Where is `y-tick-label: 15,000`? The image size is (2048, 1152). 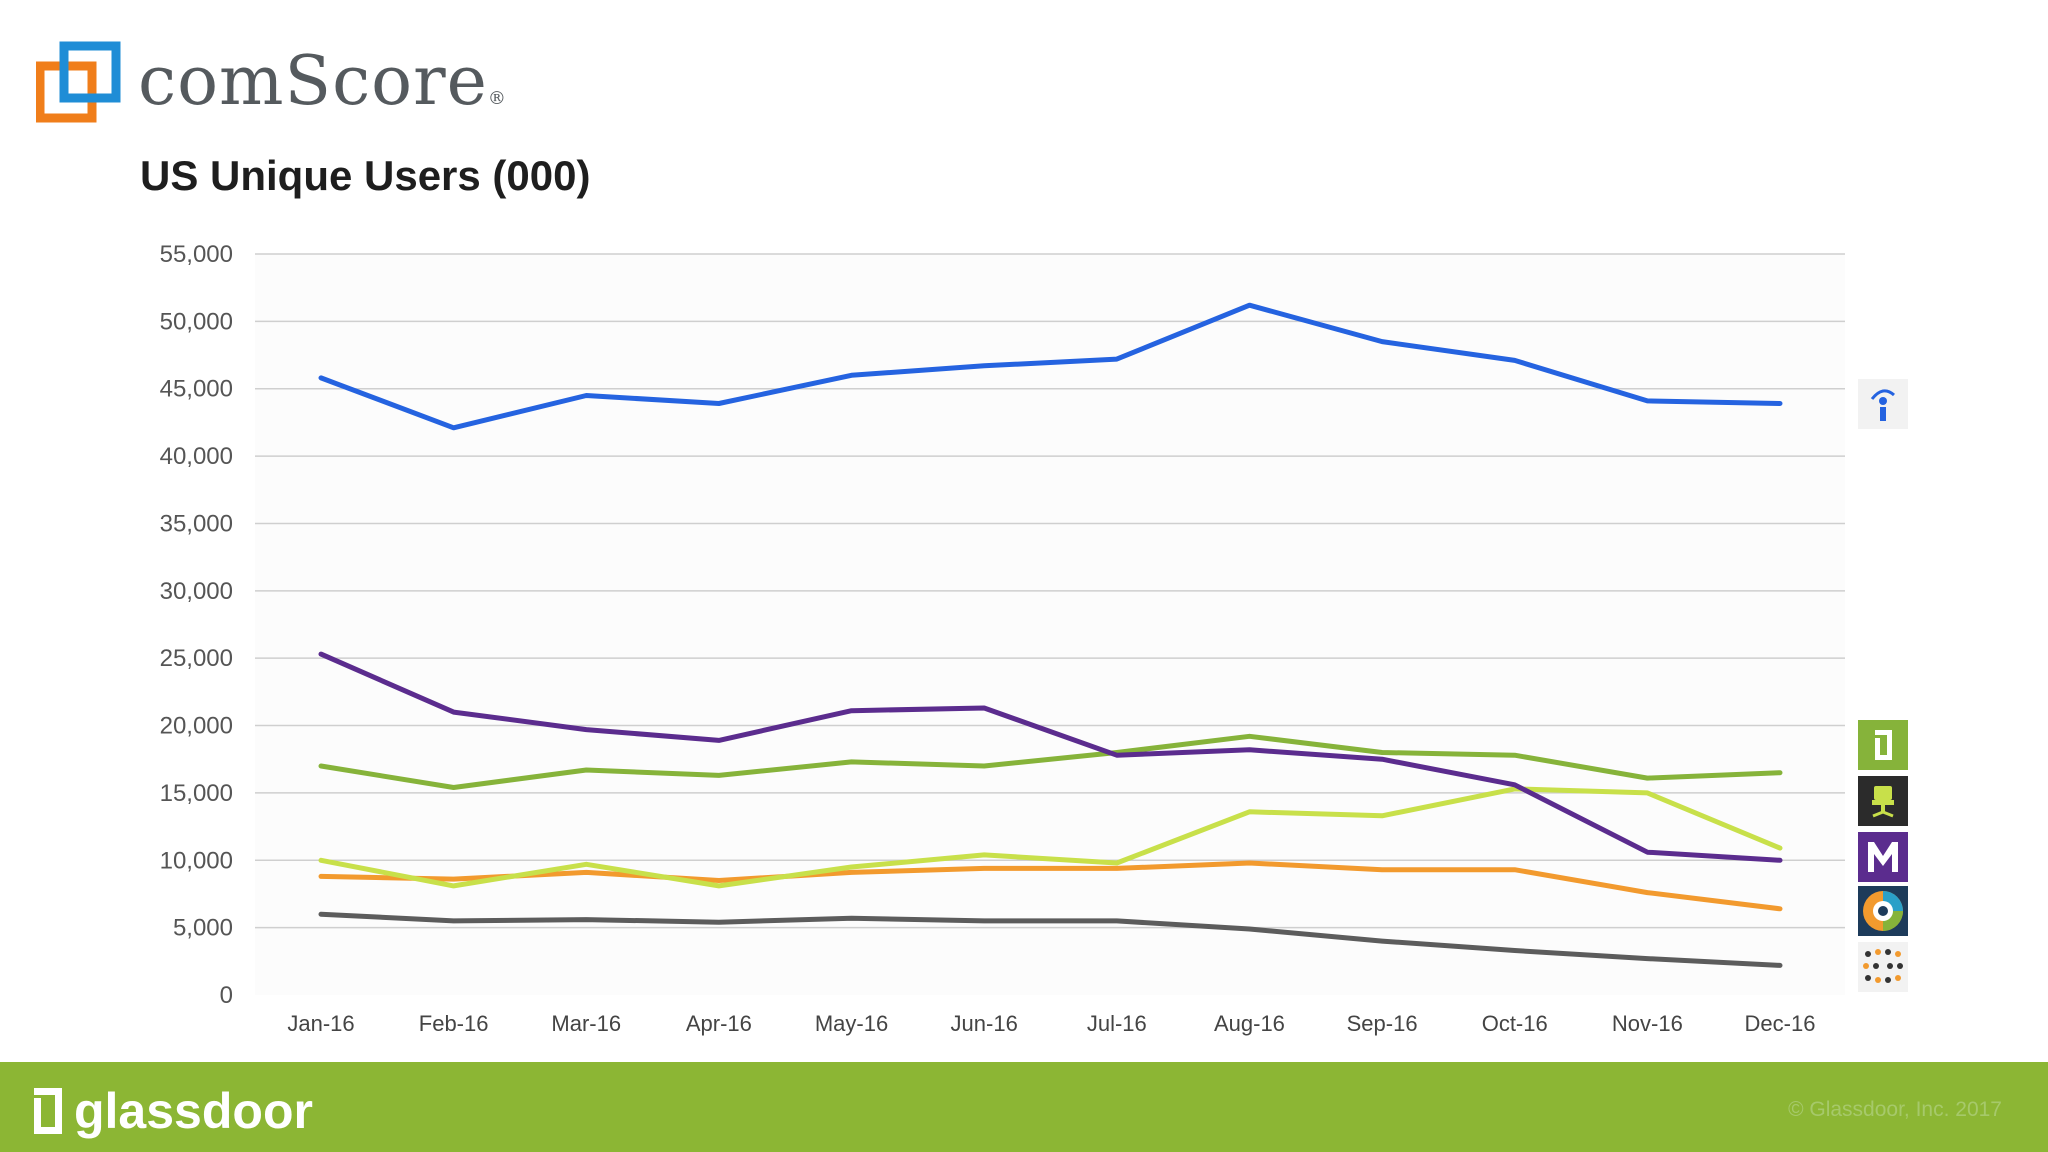 y-tick-label: 15,000 is located at coordinates (196, 793).